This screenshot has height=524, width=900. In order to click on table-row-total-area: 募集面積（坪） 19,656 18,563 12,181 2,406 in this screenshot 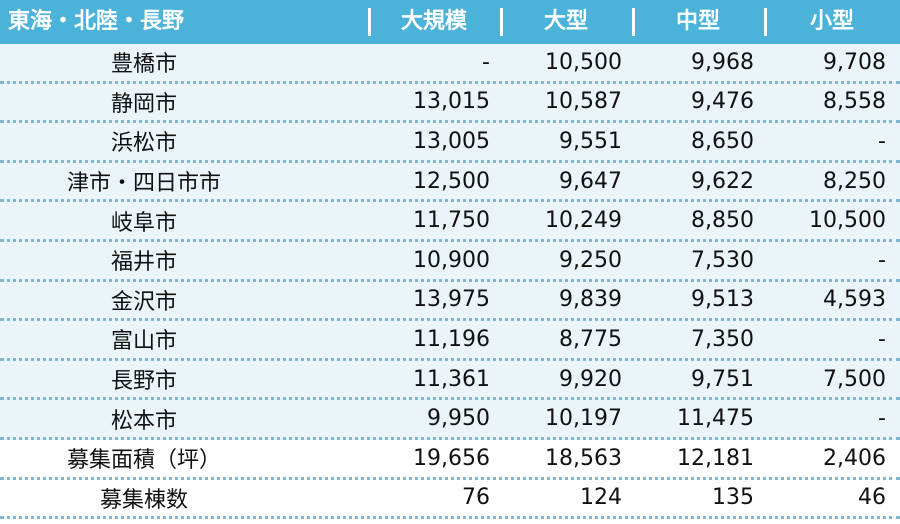, I will do `click(450, 459)`.